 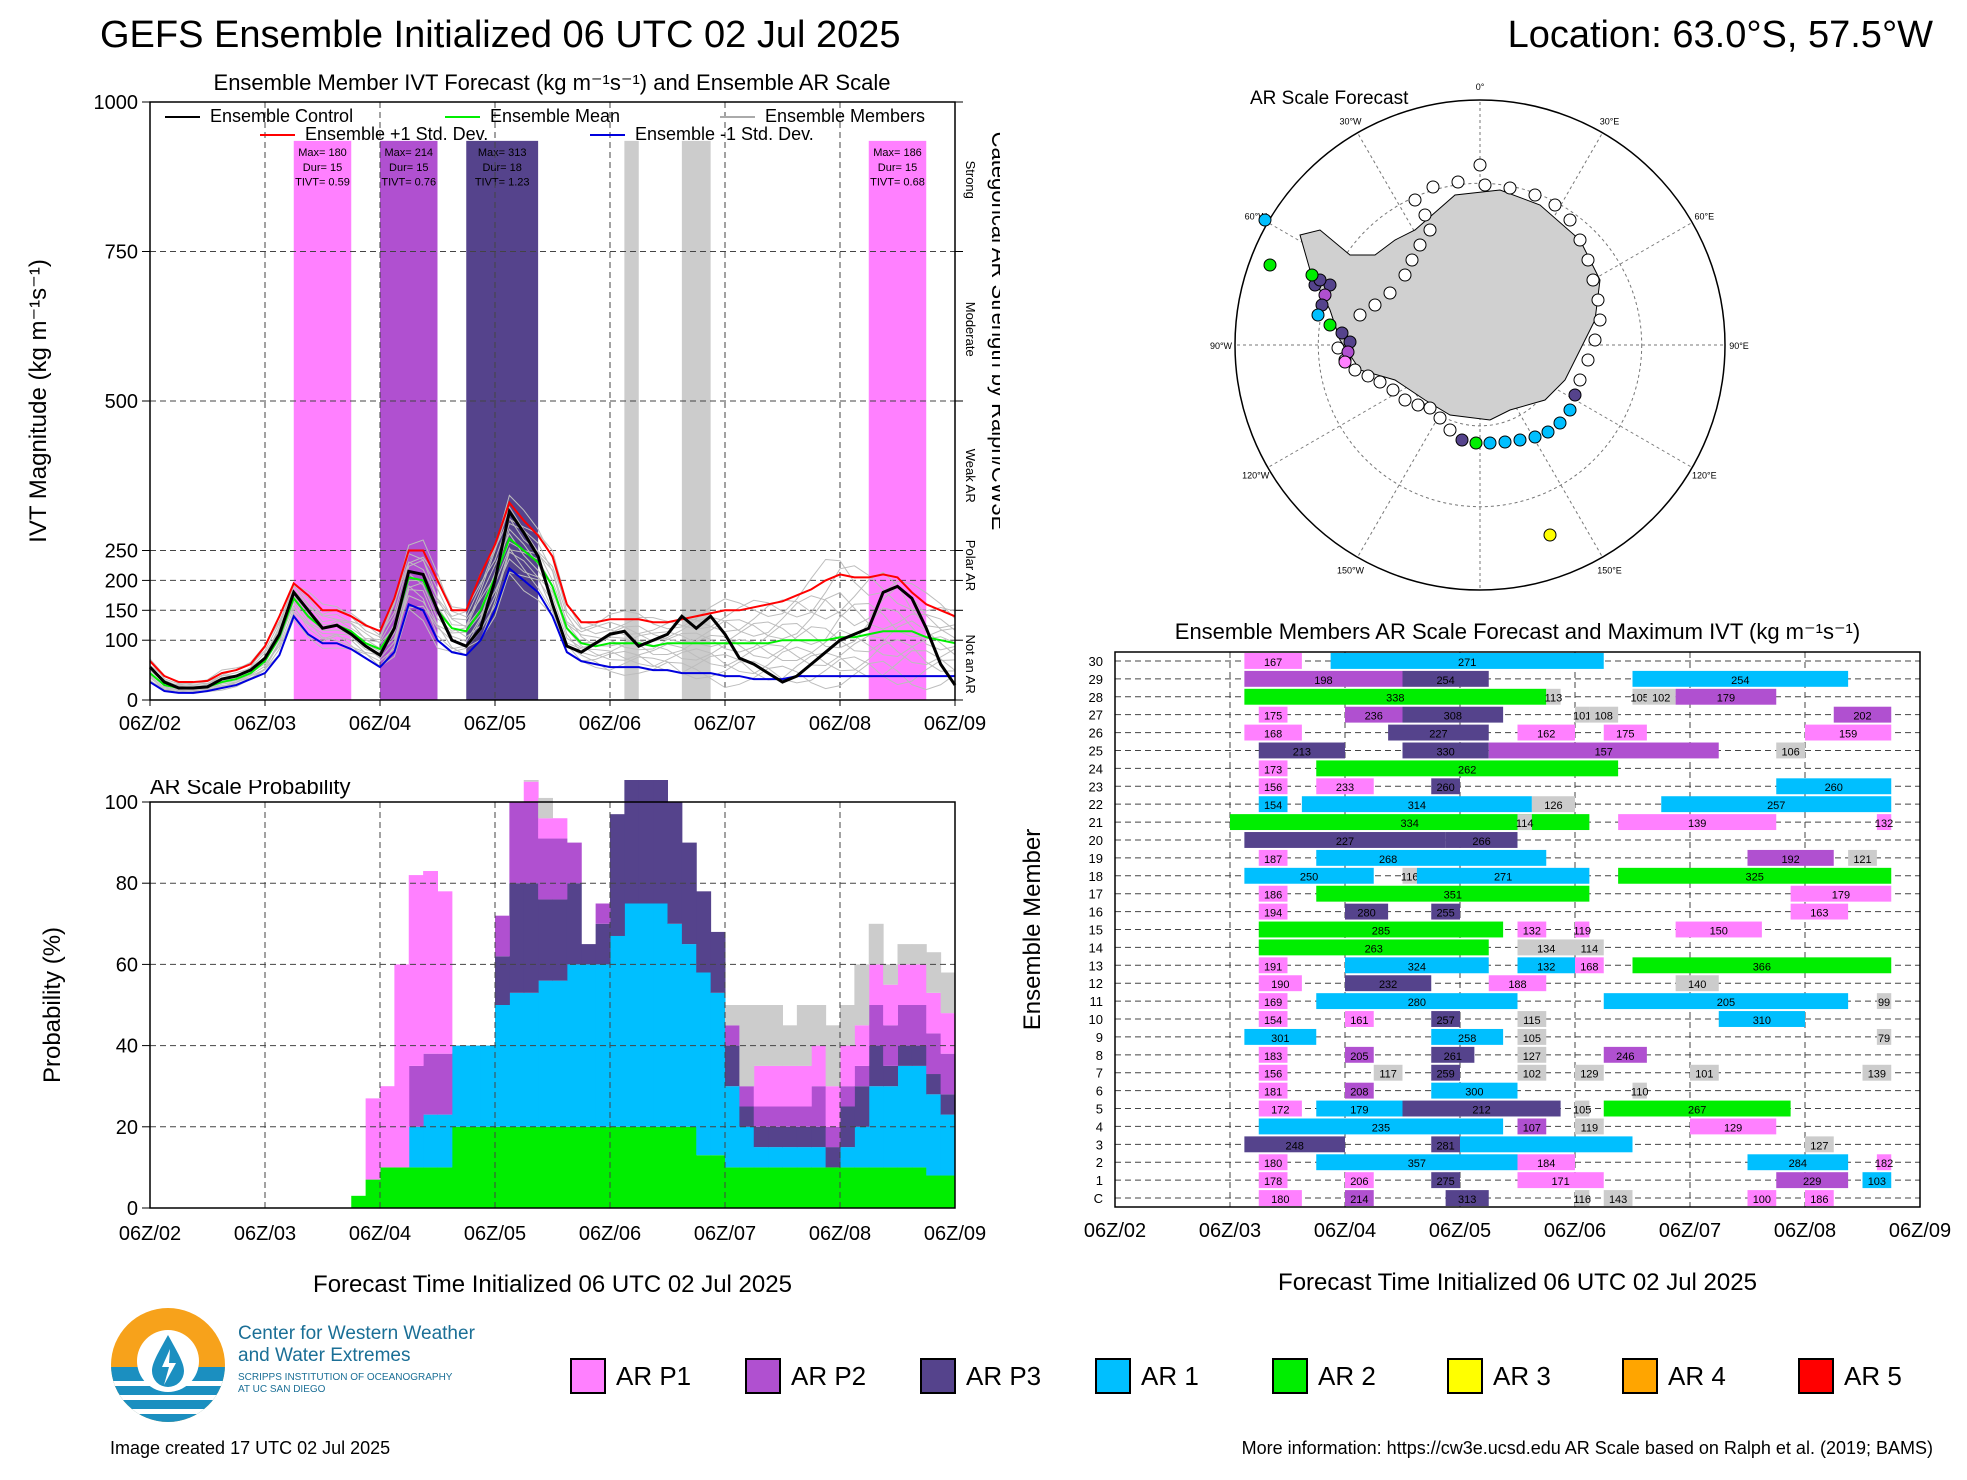 What do you see at coordinates (1097, 1001) in the screenshot?
I see `row-label: 11` at bounding box center [1097, 1001].